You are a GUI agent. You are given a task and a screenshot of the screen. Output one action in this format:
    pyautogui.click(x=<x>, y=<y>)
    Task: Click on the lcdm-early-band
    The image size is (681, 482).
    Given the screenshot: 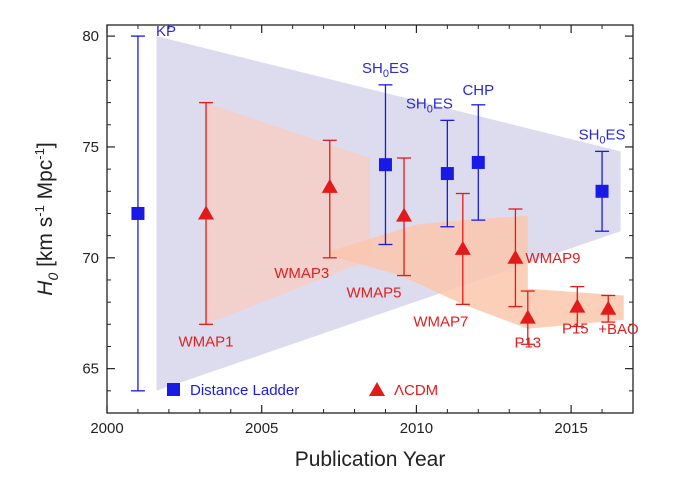 What is the action you would take?
    pyautogui.click(x=288, y=213)
    